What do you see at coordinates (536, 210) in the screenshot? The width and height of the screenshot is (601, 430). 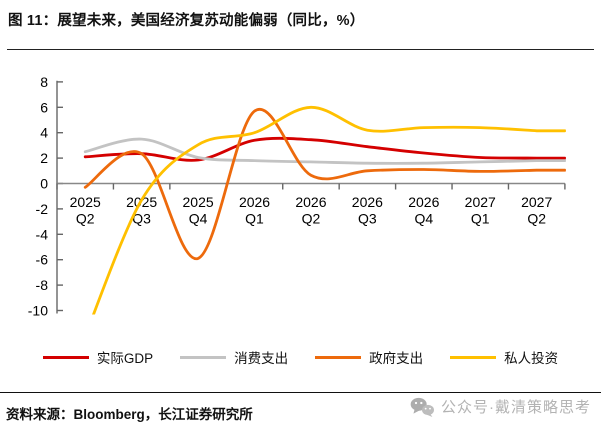 I see `x-tick-label: 2027 Q2` at bounding box center [536, 210].